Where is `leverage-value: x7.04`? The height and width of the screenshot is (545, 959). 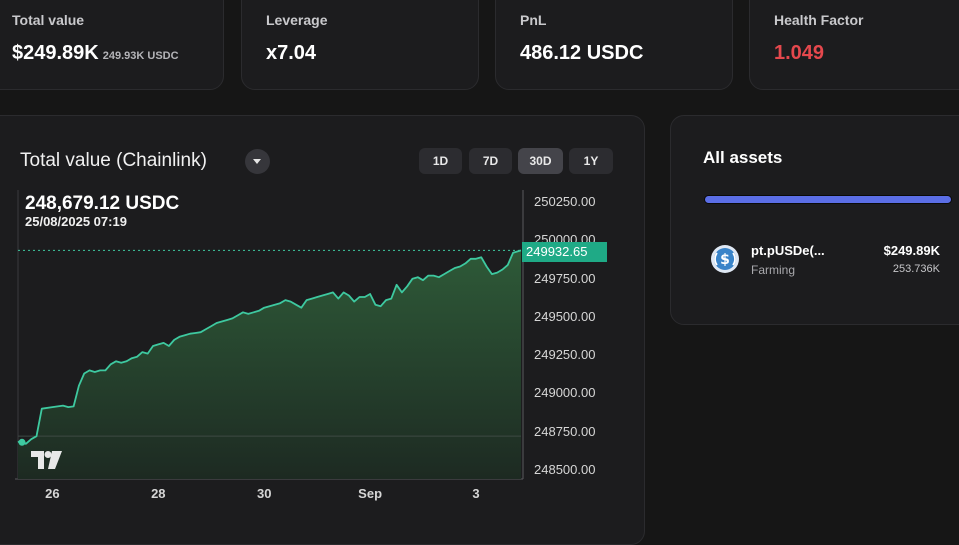 leverage-value: x7.04 is located at coordinates (291, 53).